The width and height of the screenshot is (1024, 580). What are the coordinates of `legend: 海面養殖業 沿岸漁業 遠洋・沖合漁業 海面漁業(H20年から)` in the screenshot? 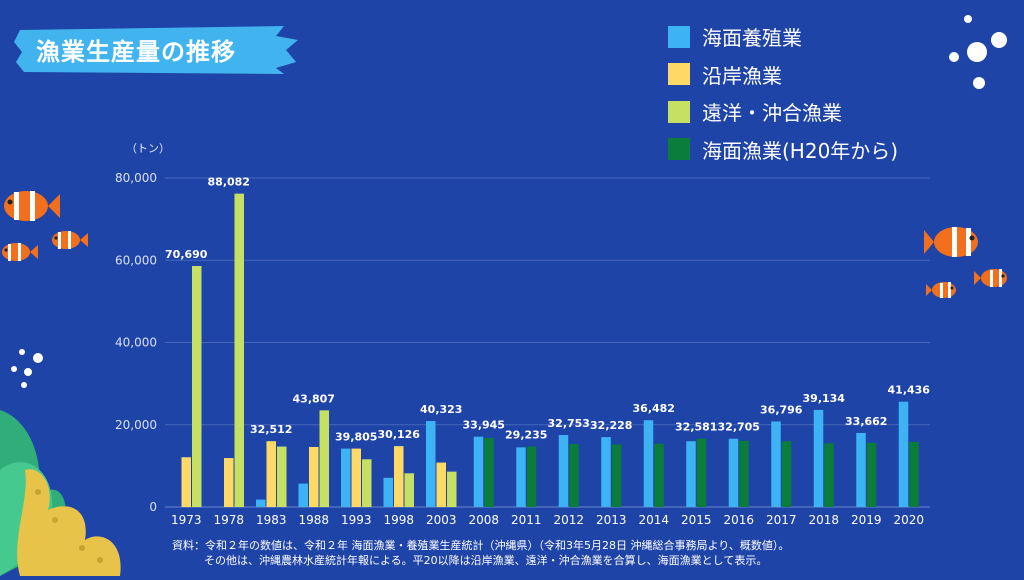 It's located at (783, 93).